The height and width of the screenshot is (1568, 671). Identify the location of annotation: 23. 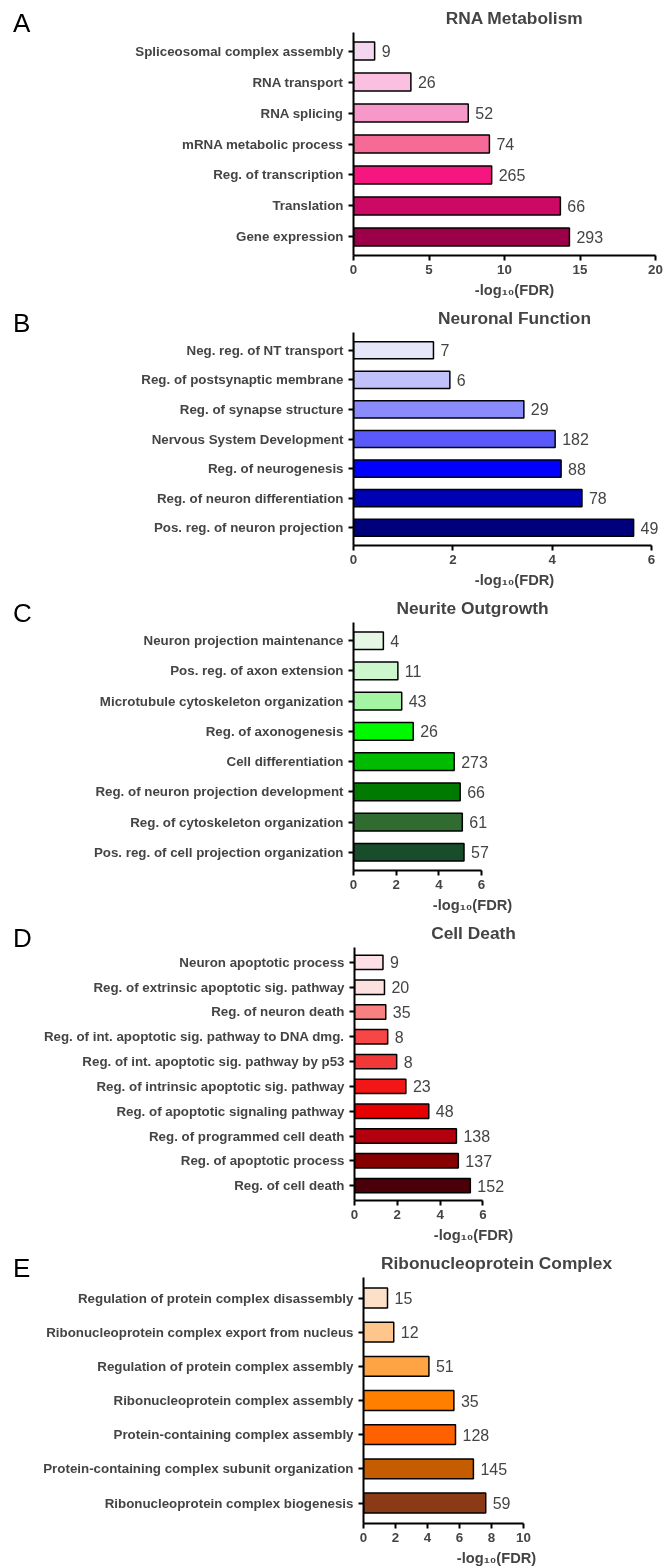
(421, 1087).